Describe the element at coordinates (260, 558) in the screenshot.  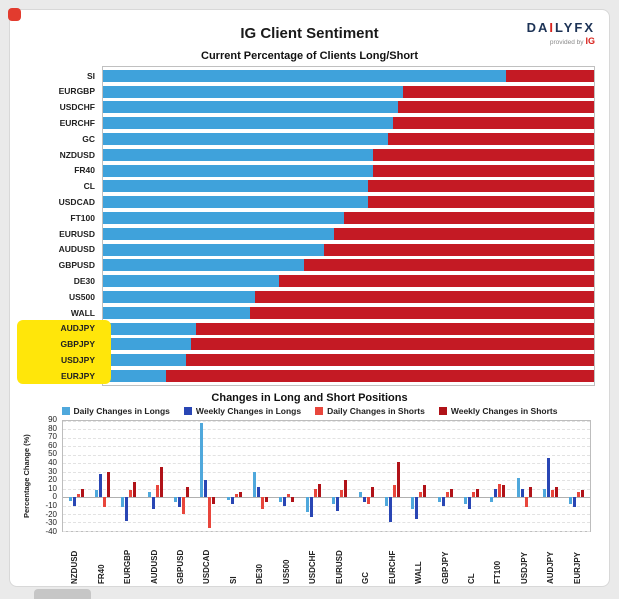
I see `x-tick: DE30` at that location.